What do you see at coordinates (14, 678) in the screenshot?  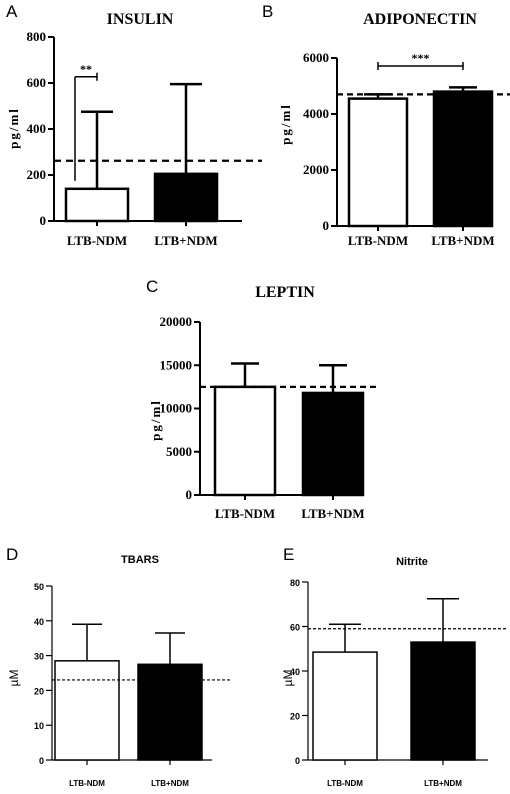 I see `panel-d-ylabel: µM` at bounding box center [14, 678].